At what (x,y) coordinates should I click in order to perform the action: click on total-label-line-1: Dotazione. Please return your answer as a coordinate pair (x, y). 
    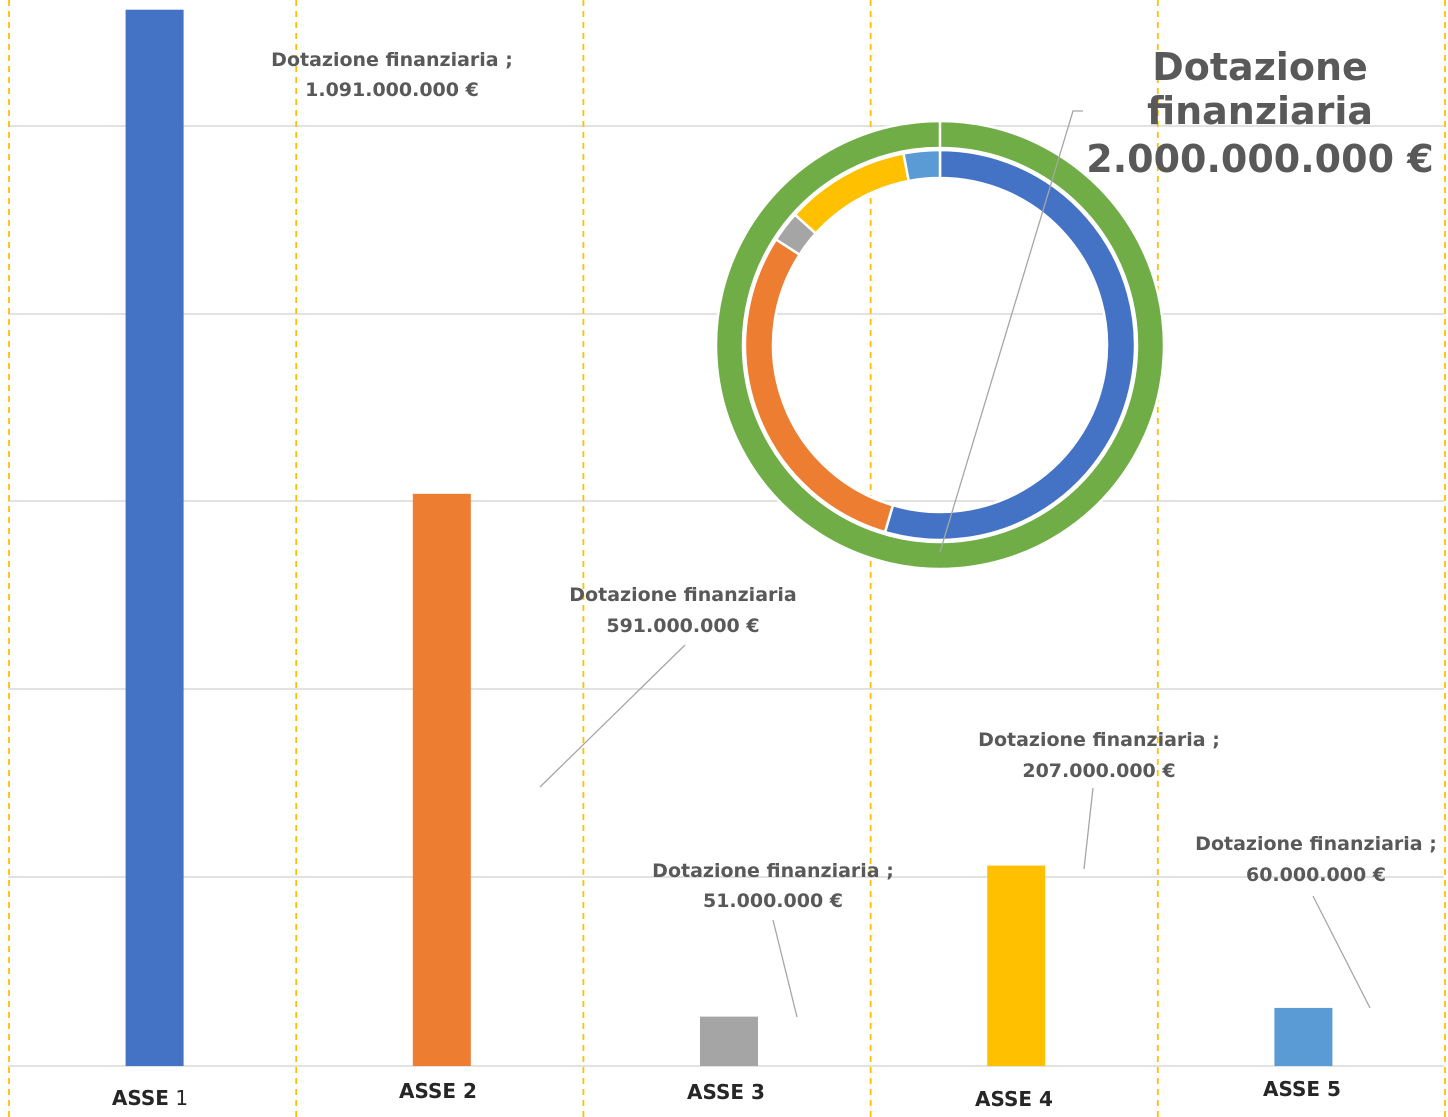
    Looking at the image, I should click on (1260, 67).